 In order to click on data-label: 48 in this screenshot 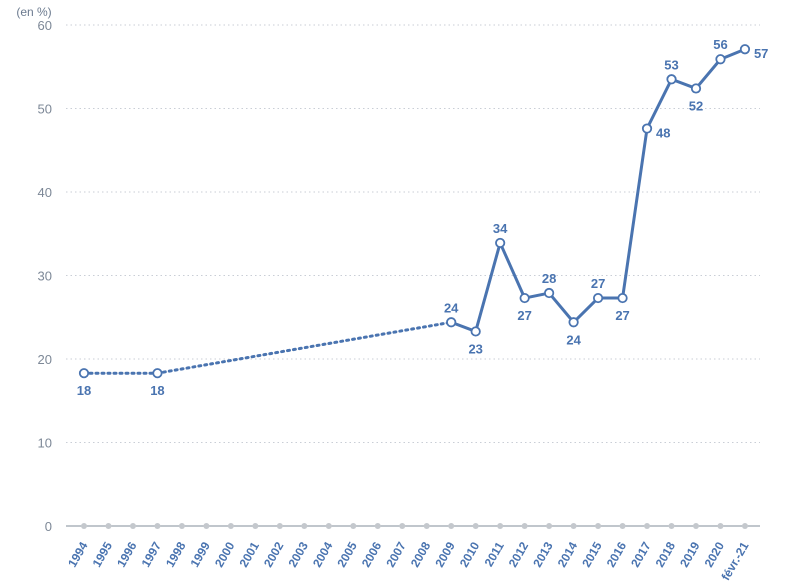, I will do `click(663, 133)`.